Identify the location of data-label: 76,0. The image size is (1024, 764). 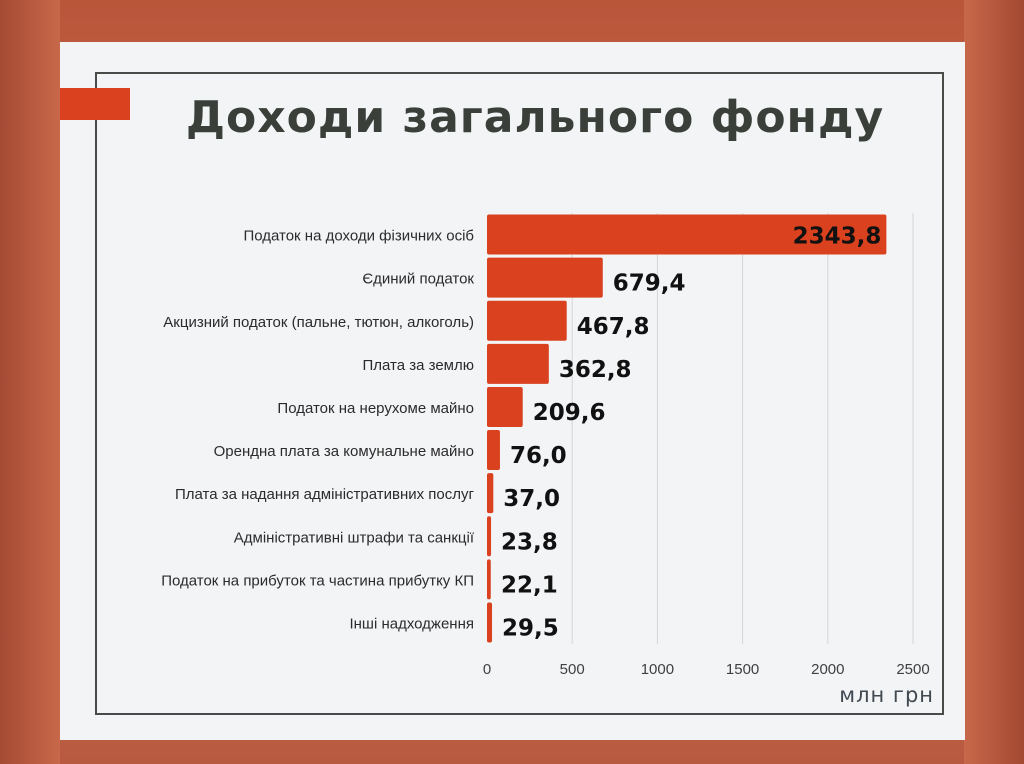
(538, 456).